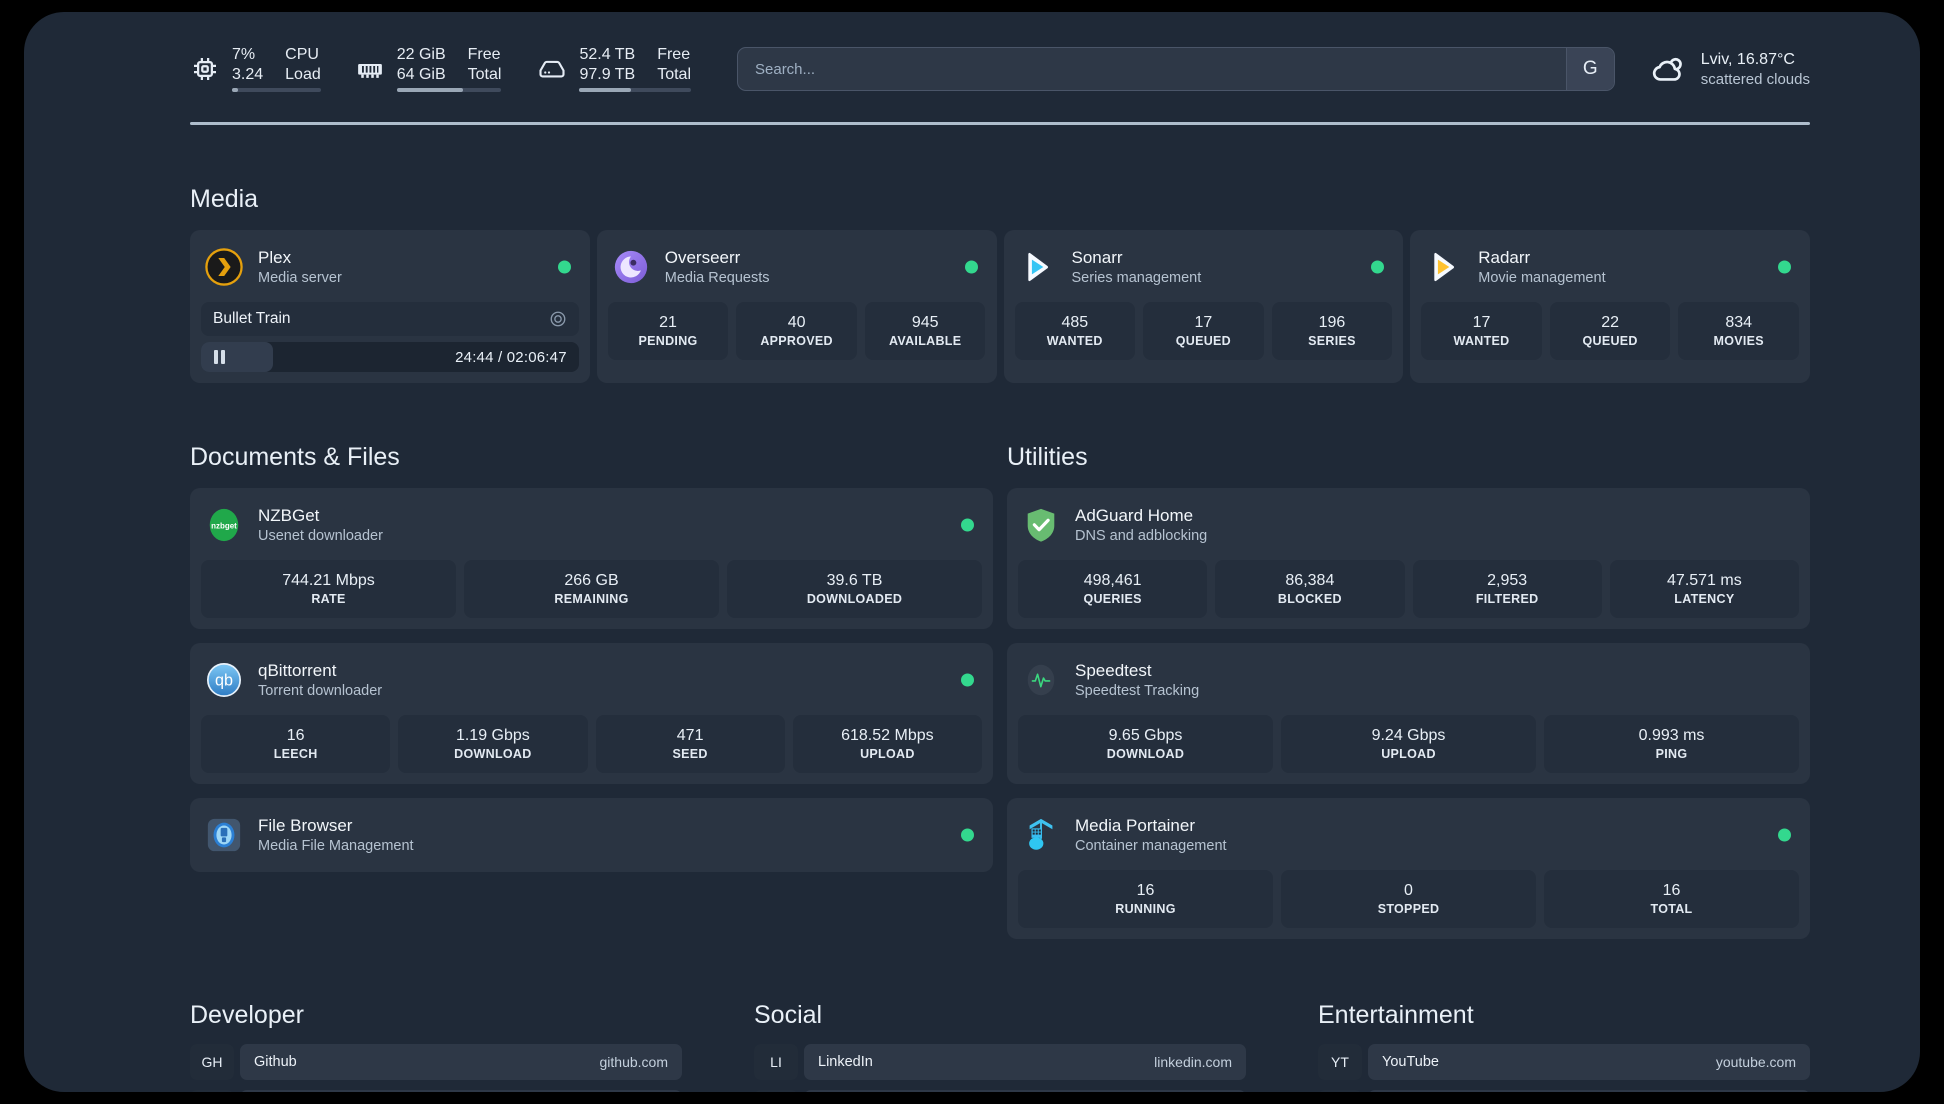 This screenshot has height=1104, width=1944. I want to click on bookmark-link: YouTube youtube.com, so click(1589, 1062).